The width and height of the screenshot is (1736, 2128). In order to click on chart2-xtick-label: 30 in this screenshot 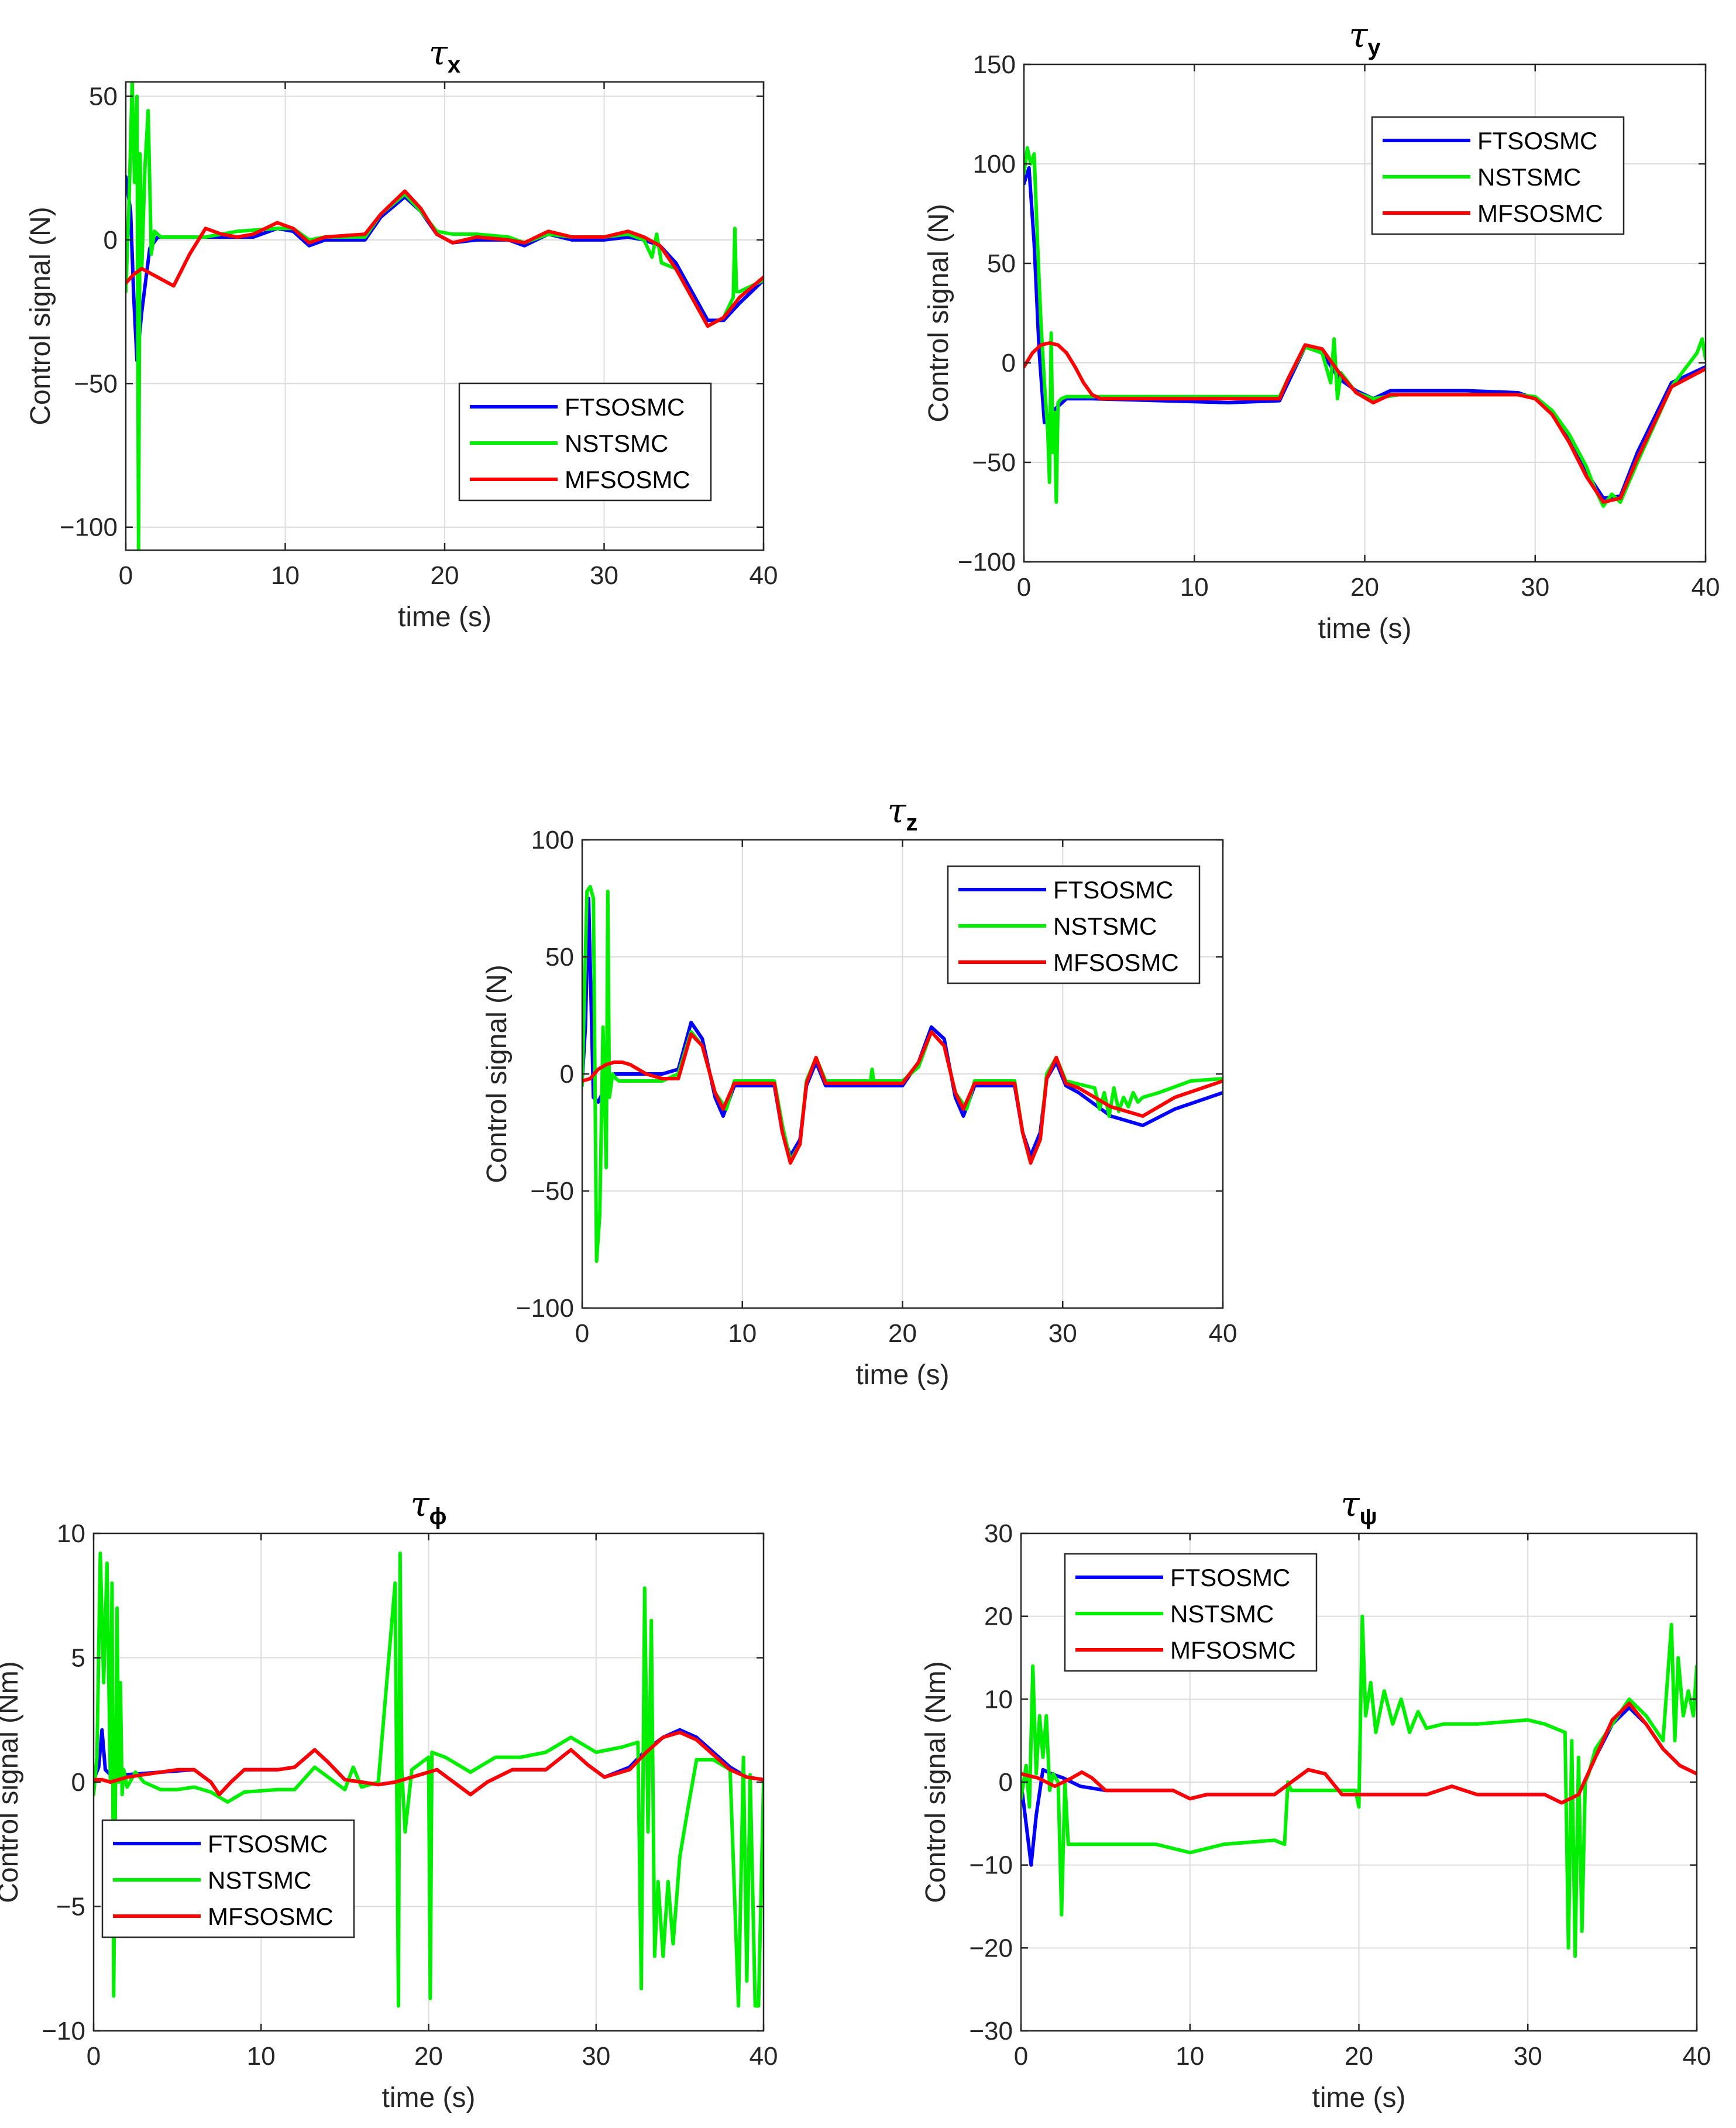, I will do `click(1063, 1333)`.